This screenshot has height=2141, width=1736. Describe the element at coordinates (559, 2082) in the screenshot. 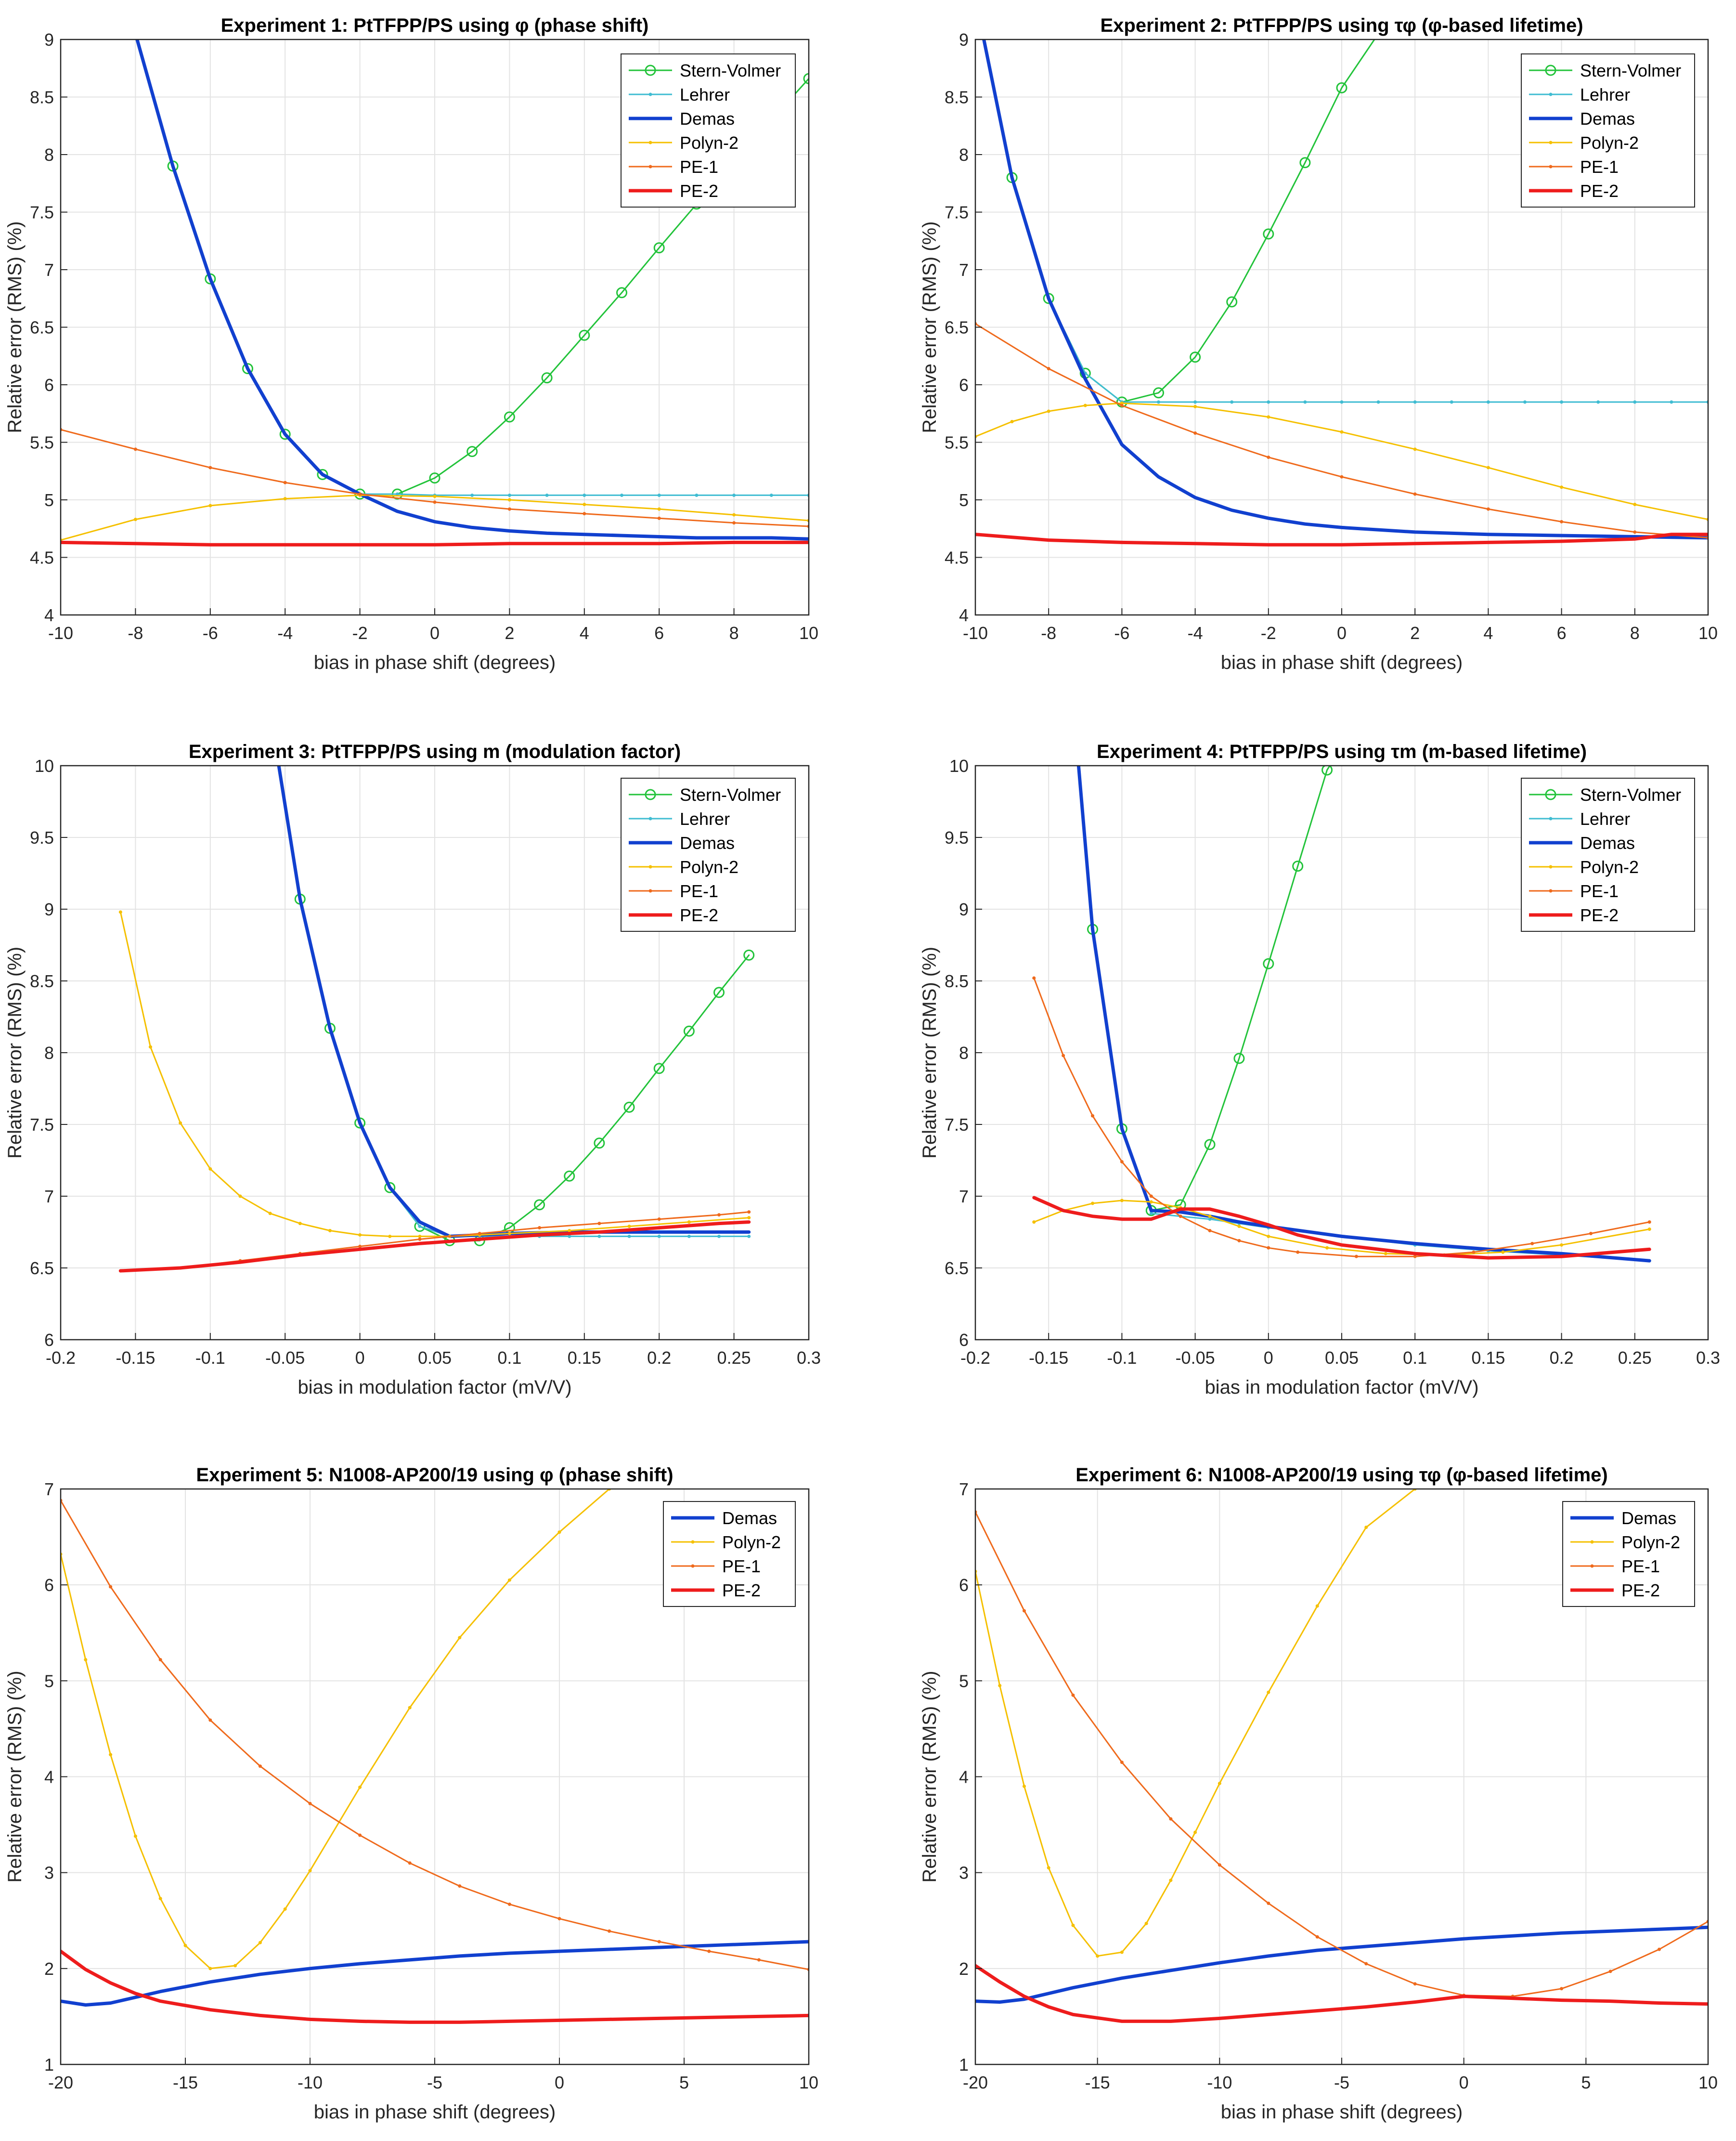

I see `x-tick-label: 0` at that location.